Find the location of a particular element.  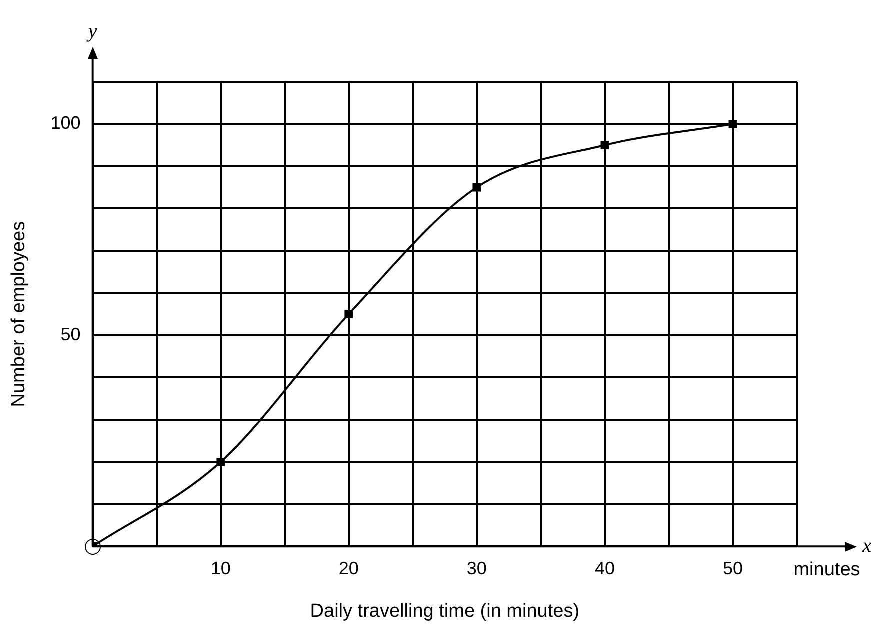

text: y is located at coordinates (92, 31).